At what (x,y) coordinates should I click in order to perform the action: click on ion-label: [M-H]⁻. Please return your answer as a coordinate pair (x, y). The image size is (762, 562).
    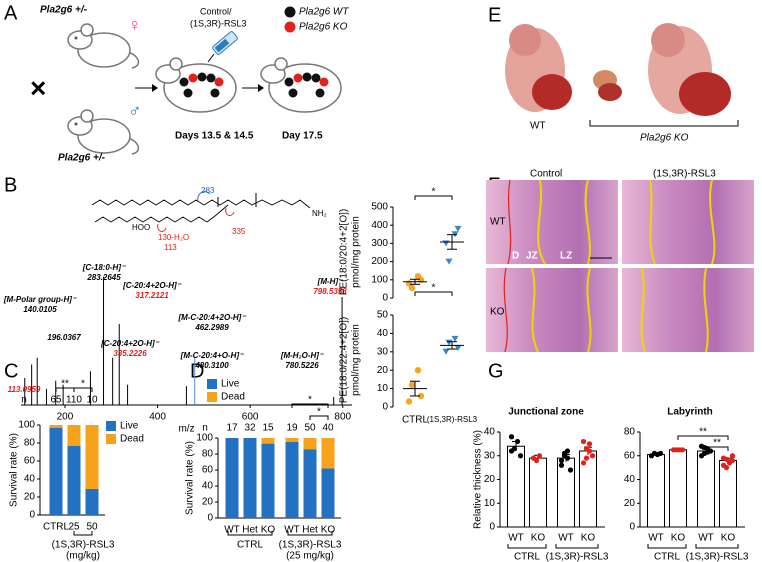
    Looking at the image, I should click on (330, 281).